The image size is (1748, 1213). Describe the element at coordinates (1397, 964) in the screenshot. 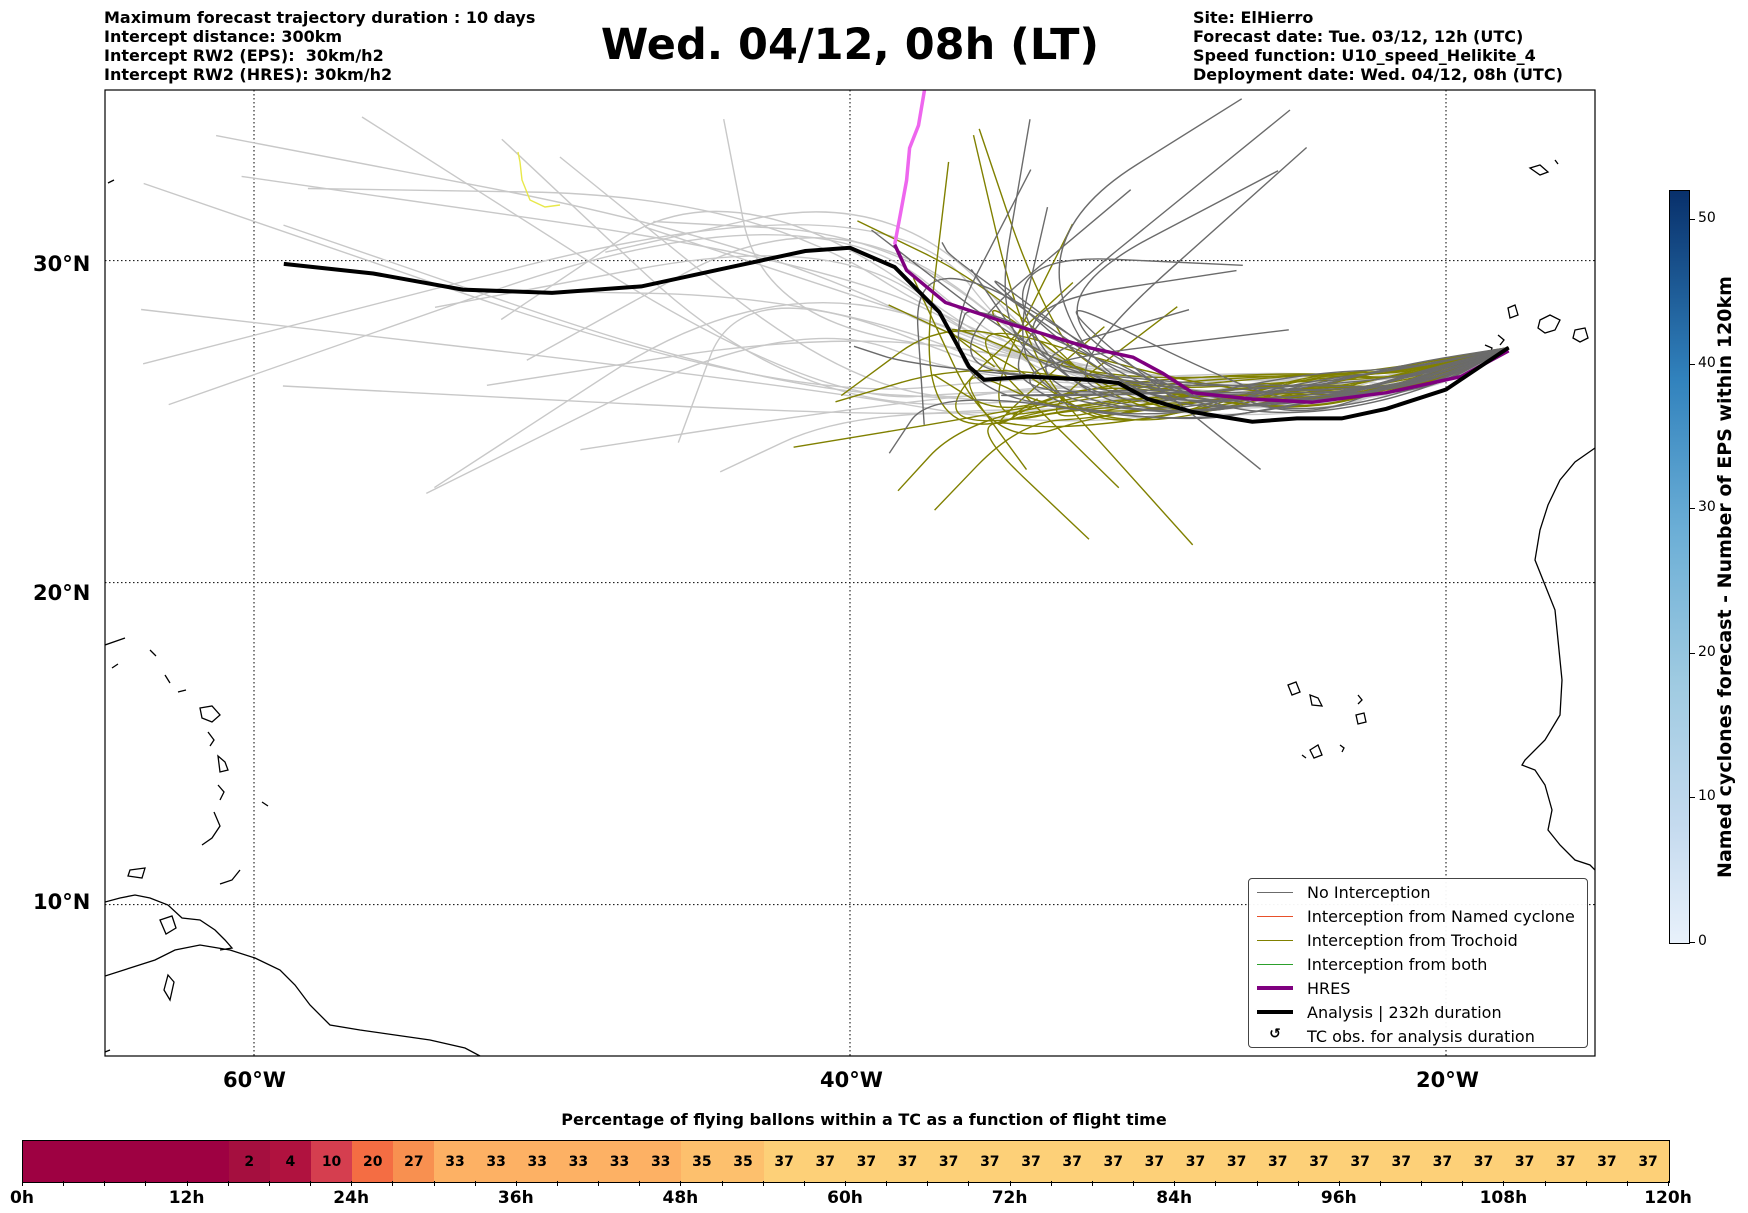

I see `legend-label: Interception from both` at that location.